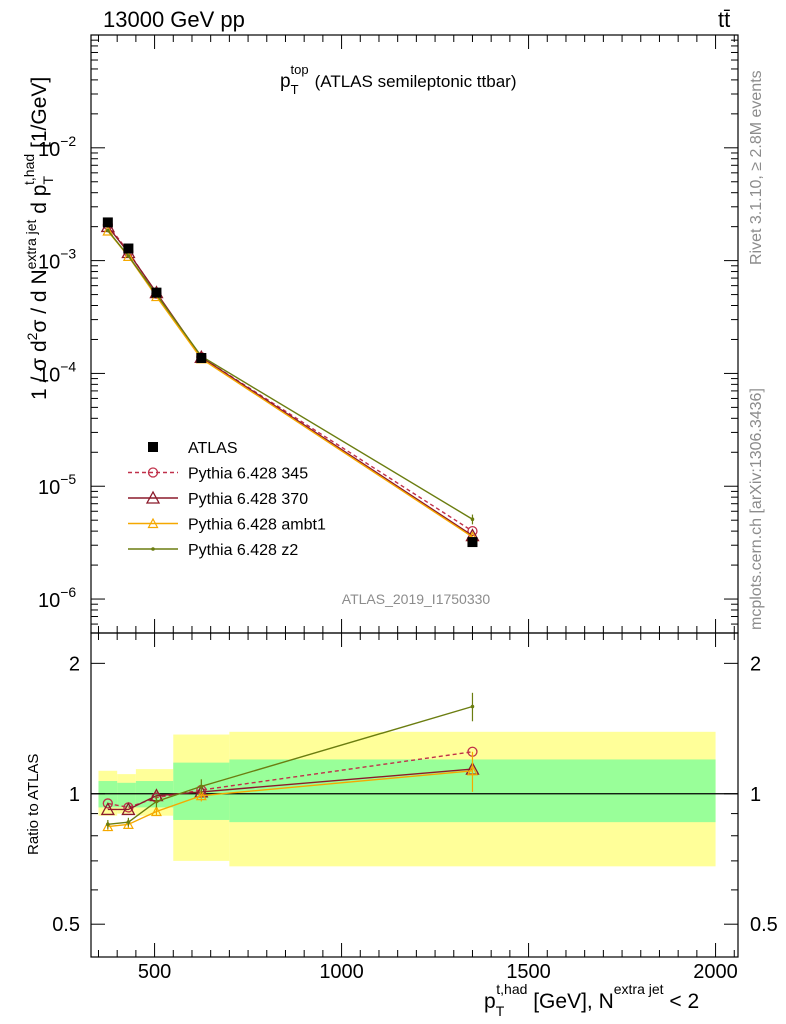  What do you see at coordinates (126, 795) in the screenshot?
I see `uncertainty-band-inner` at bounding box center [126, 795].